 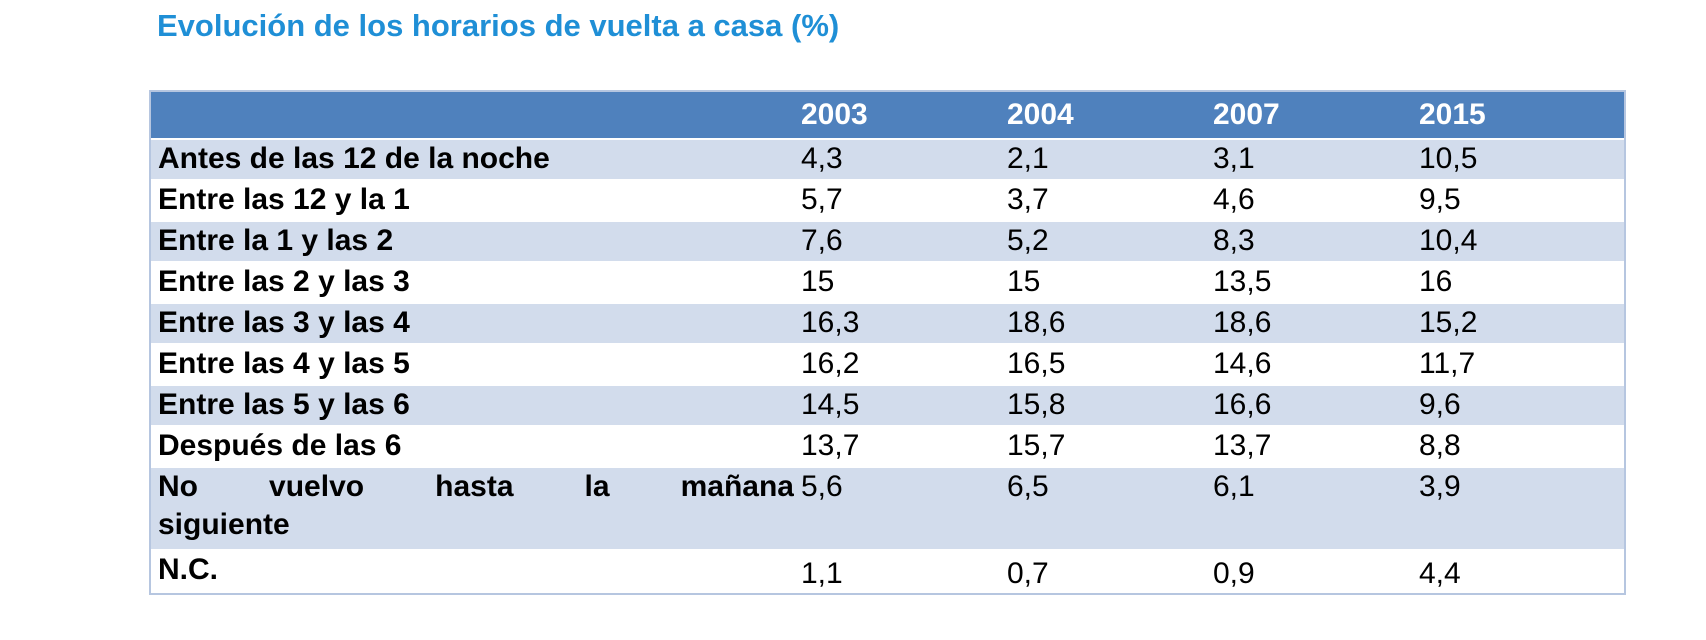 I want to click on header-cell-label, so click(x=472, y=116).